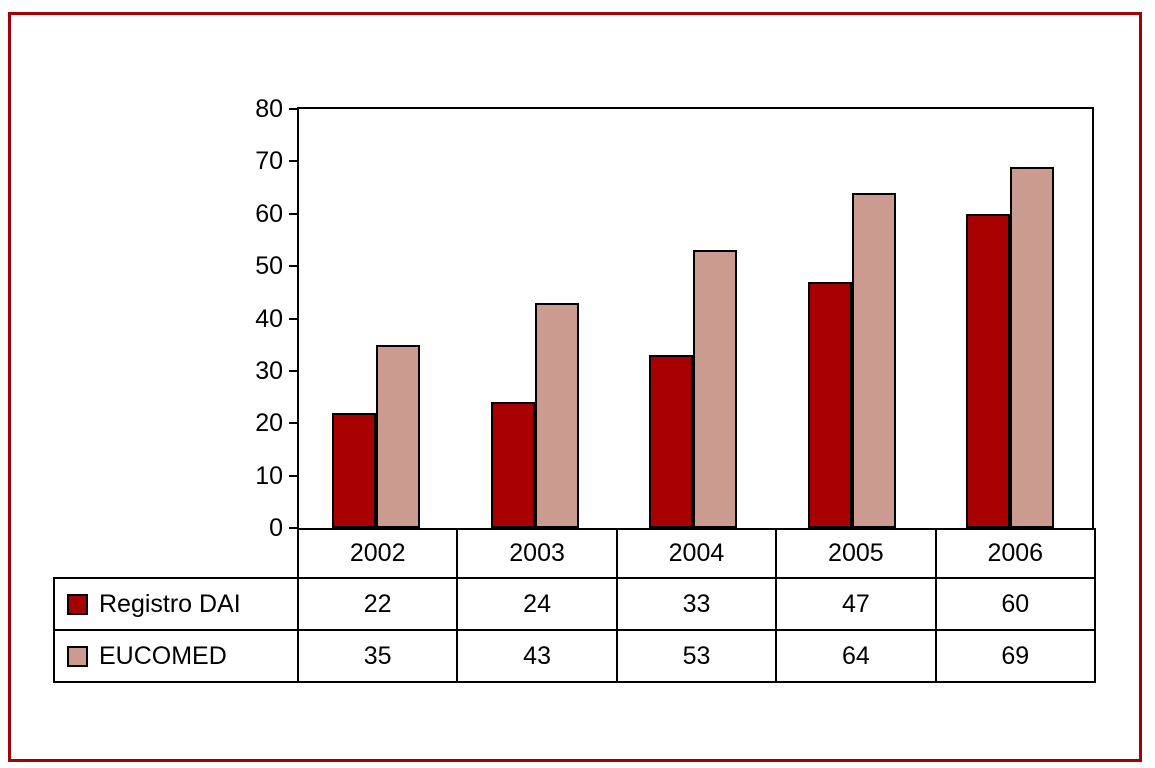  I want to click on bar-eucomed-2005, so click(874, 360).